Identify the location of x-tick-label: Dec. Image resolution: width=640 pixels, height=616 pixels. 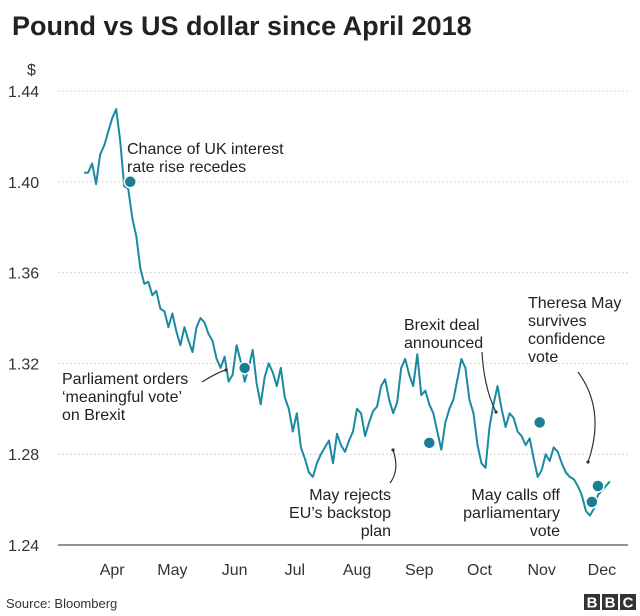
(602, 570).